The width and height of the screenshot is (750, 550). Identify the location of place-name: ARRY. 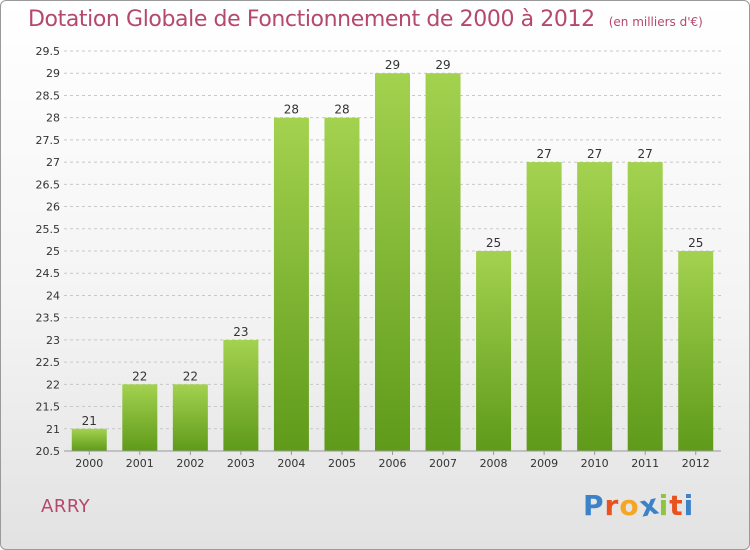
(66, 506).